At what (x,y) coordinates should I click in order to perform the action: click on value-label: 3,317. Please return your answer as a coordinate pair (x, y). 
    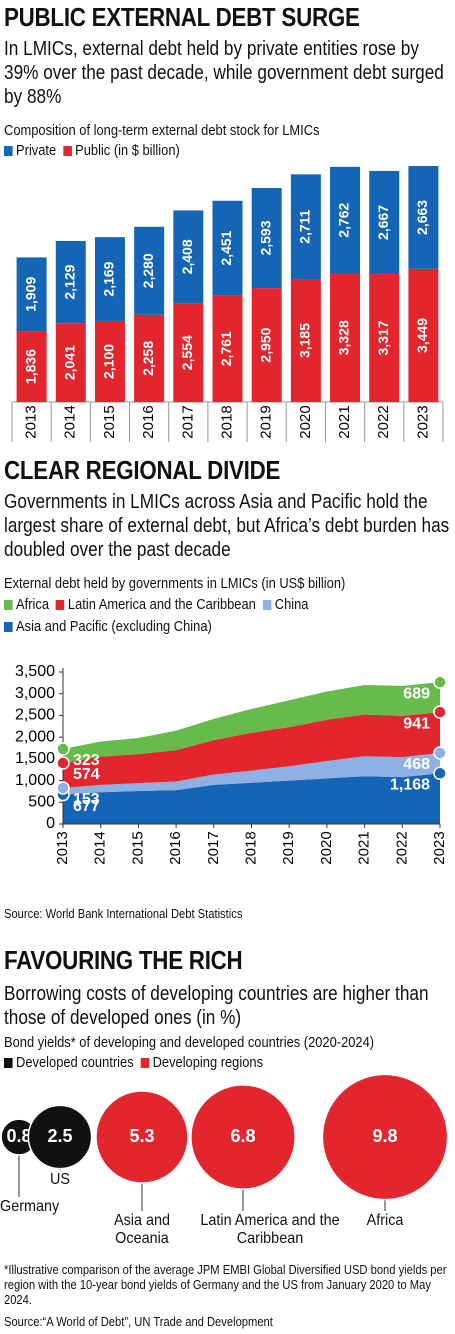
    Looking at the image, I should click on (383, 337).